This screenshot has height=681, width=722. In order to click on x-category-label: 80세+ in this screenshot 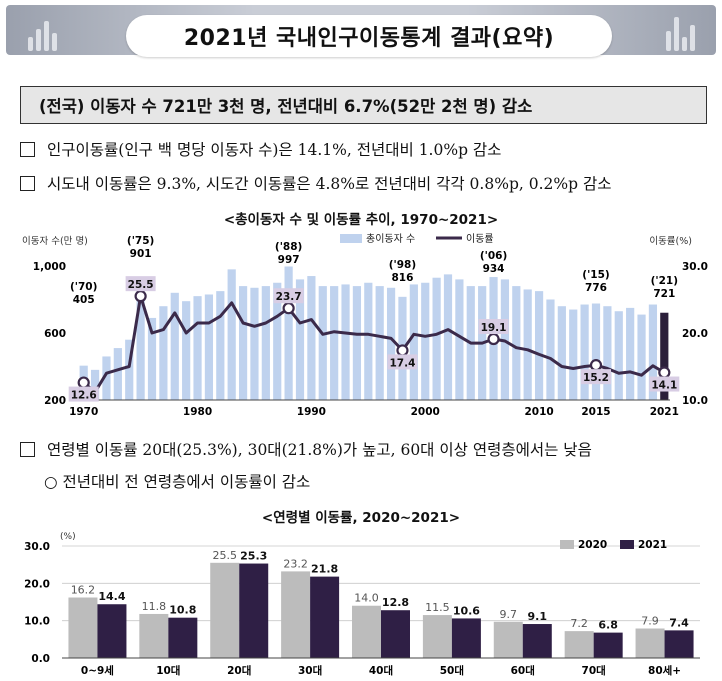, I will do `click(664, 670)`.